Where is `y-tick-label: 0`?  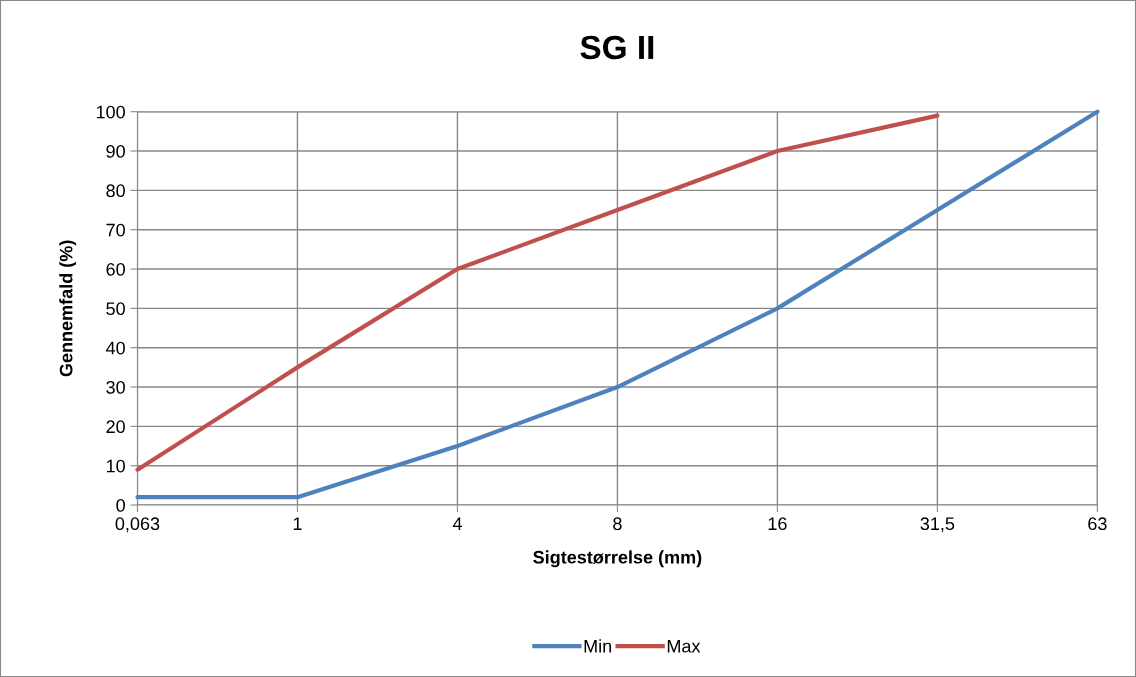 y-tick-label: 0 is located at coordinates (120, 505).